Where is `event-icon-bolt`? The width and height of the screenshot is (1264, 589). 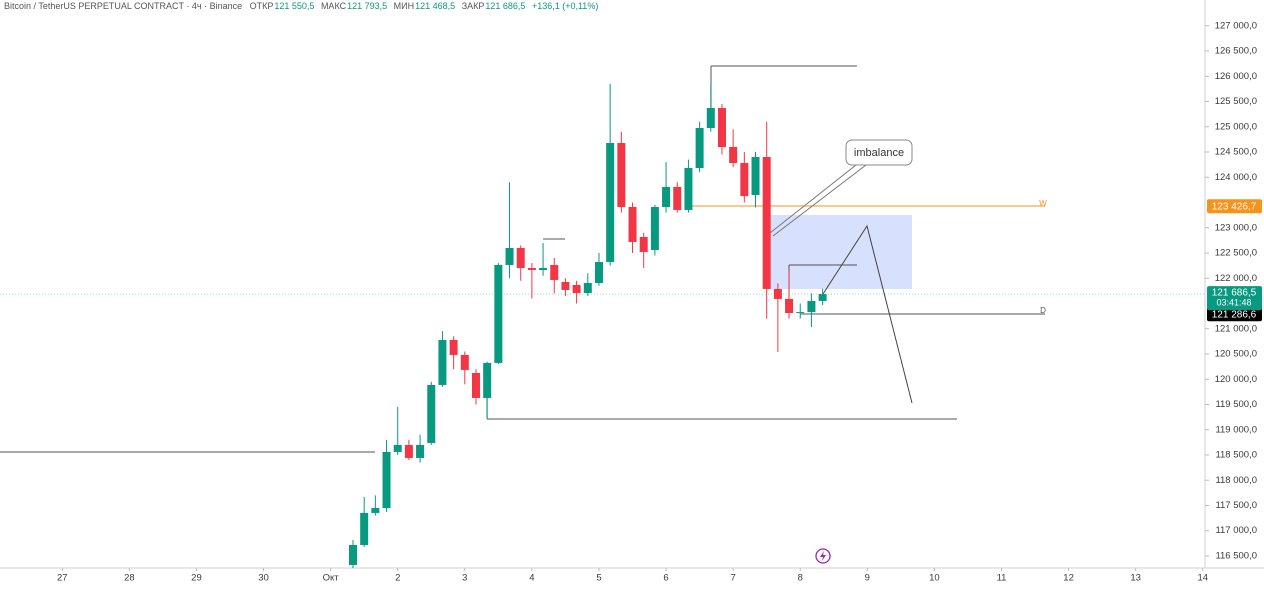
event-icon-bolt is located at coordinates (823, 556).